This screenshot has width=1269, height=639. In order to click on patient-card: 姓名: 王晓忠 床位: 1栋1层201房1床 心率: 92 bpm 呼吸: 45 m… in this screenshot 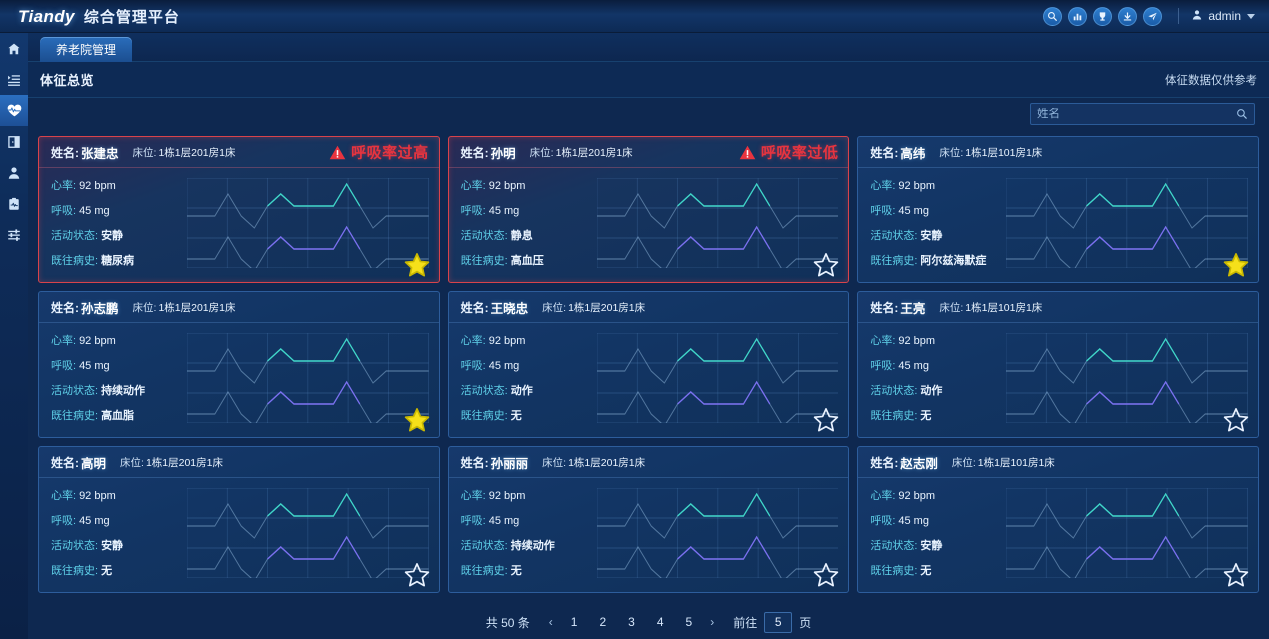, I will do `click(648, 364)`.